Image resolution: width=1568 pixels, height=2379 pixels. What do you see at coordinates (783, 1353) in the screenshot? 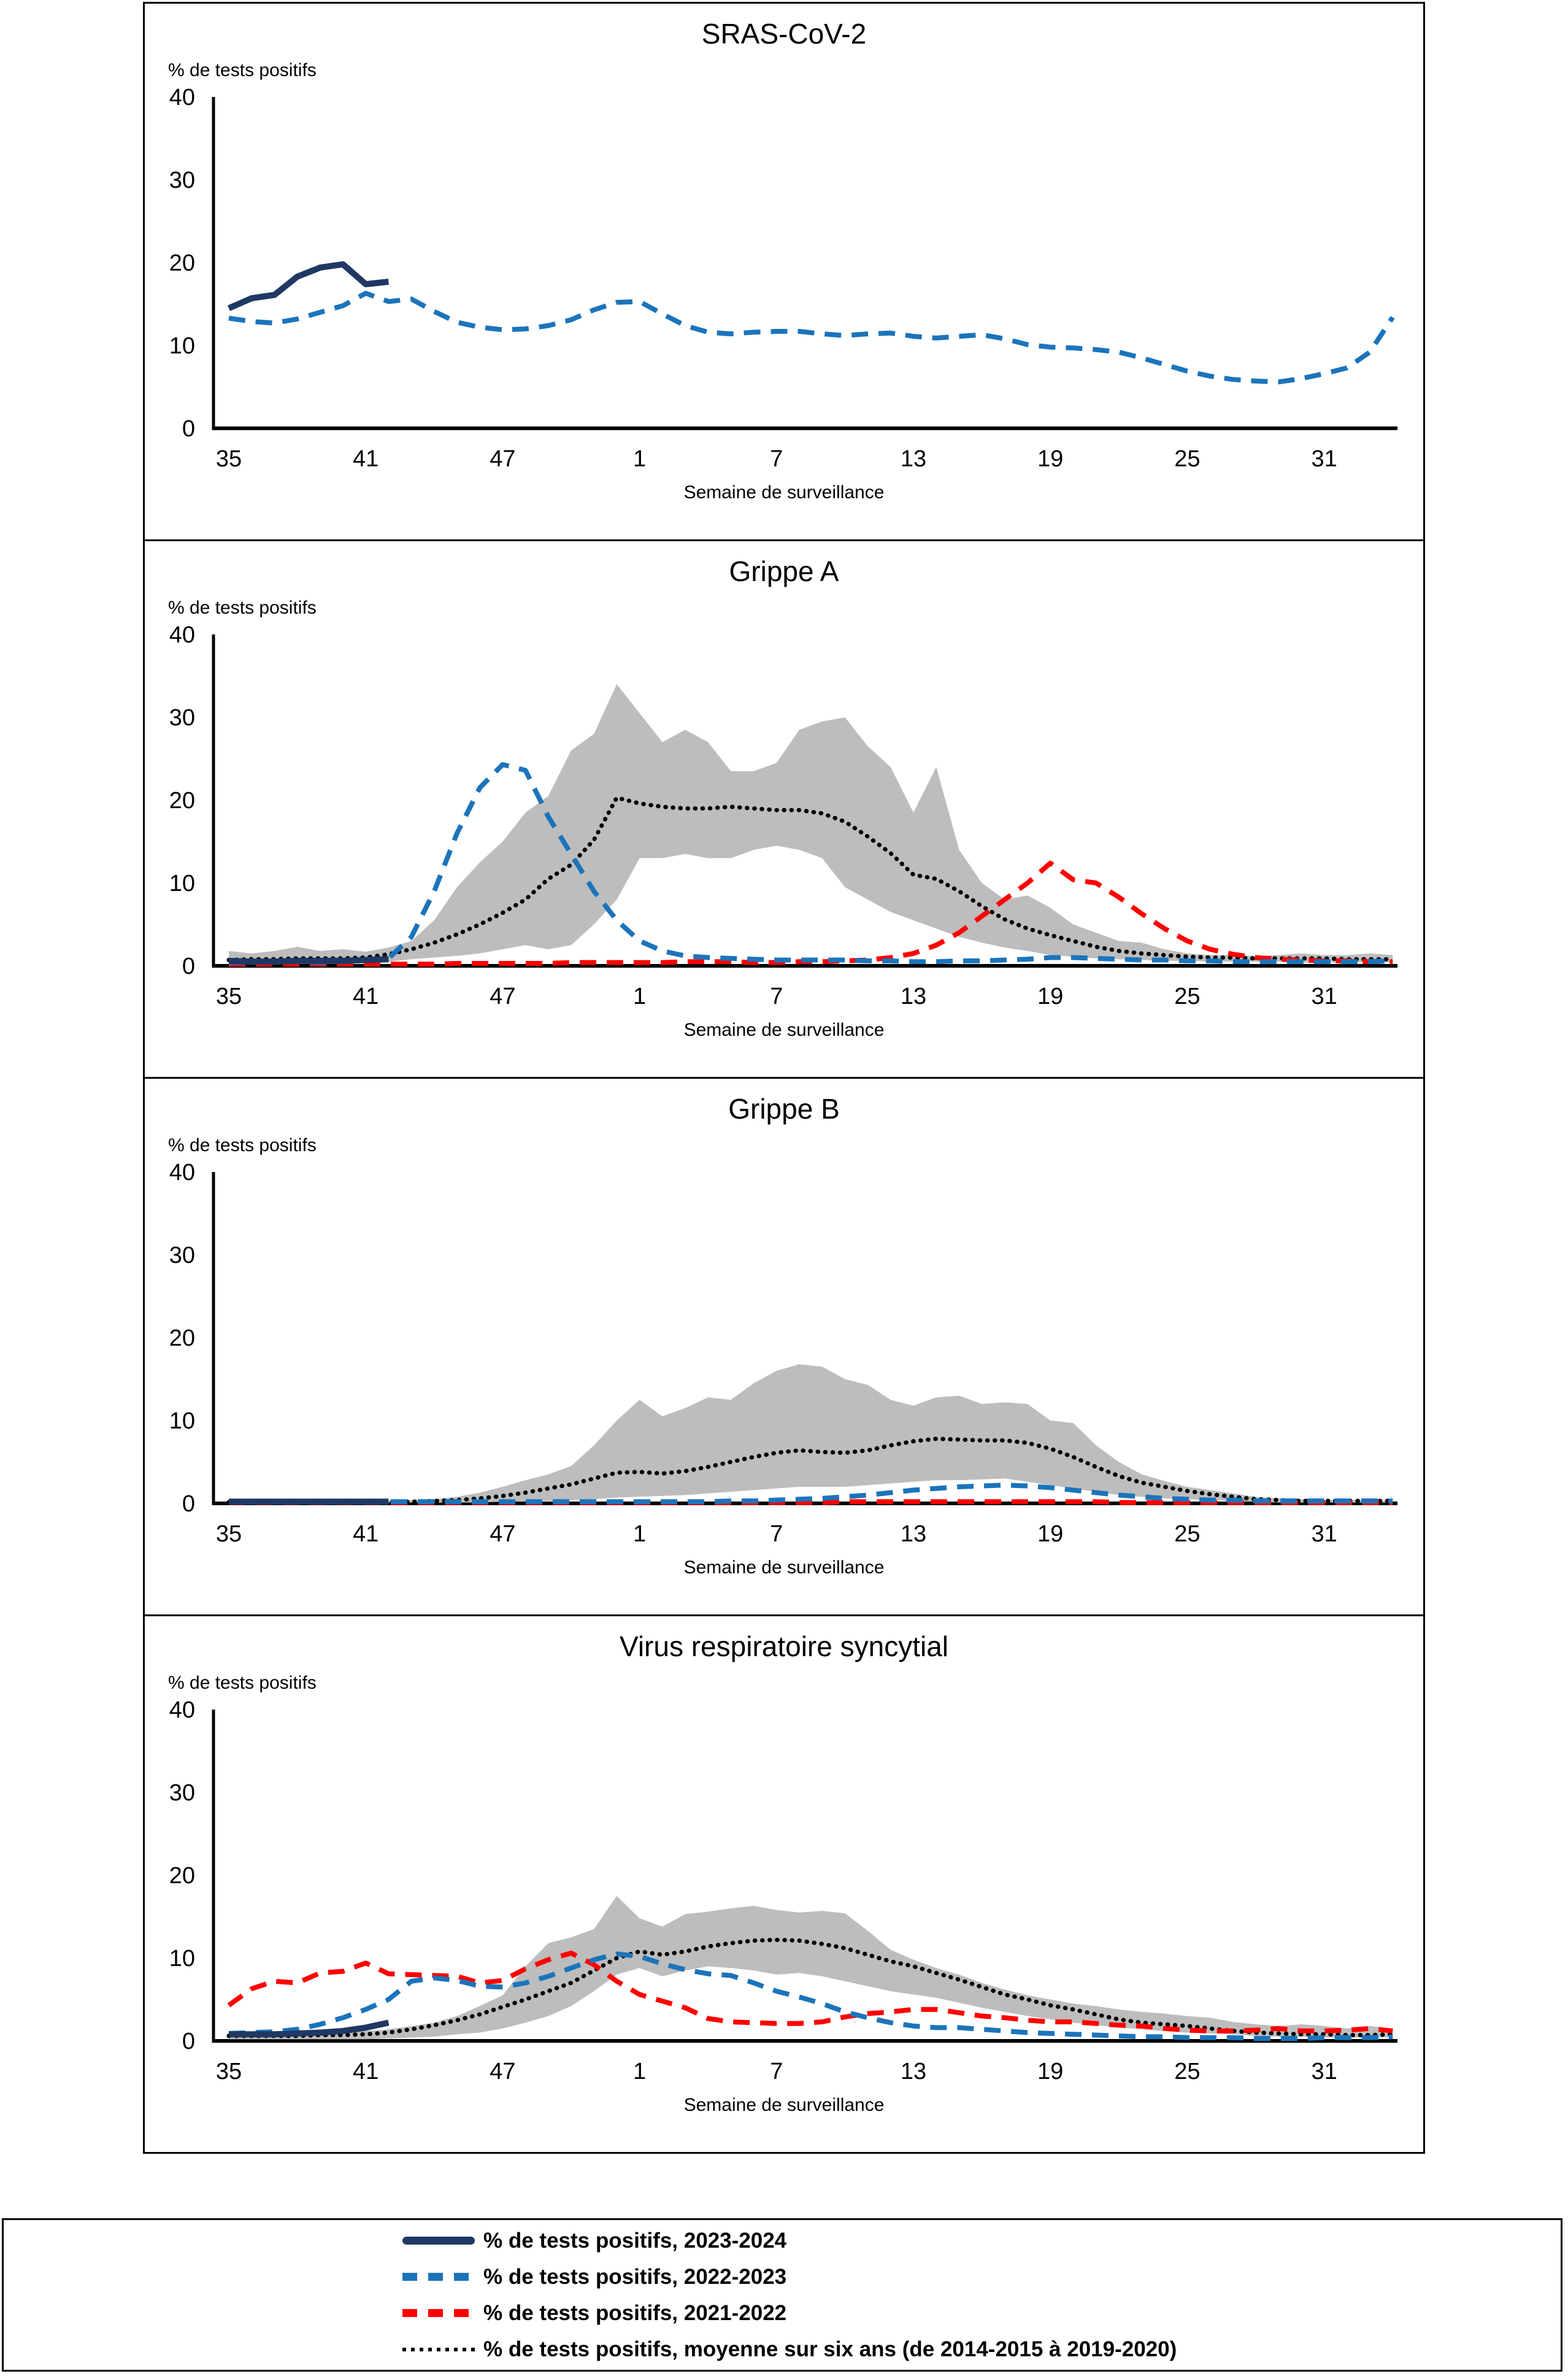
I see `chart-canvas-grippe-b: 0 10 20 30 40 35 41 47 1 7 13 19 25 31` at bounding box center [783, 1353].